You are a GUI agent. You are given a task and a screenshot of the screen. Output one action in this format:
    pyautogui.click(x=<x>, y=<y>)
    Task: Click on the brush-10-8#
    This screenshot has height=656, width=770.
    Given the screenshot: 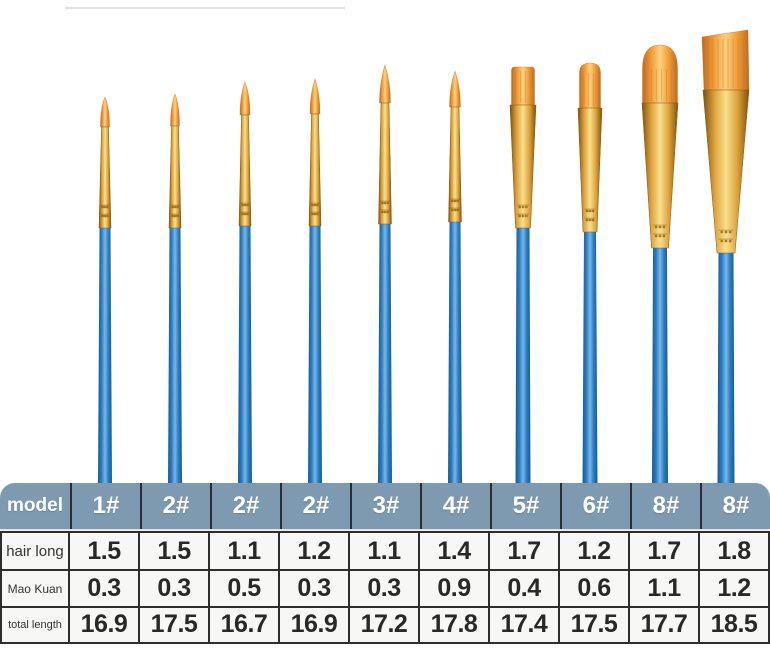 What is the action you would take?
    pyautogui.click(x=725, y=258)
    